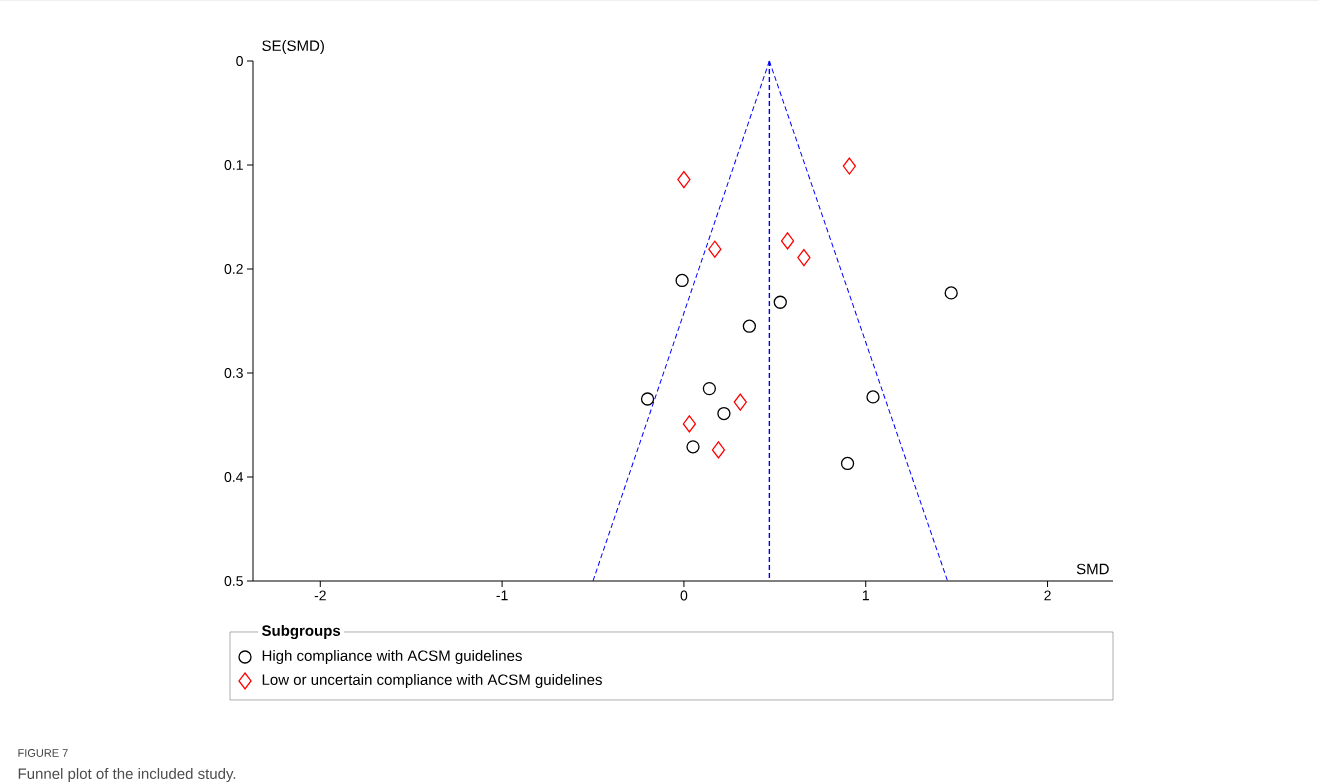 This screenshot has height=783, width=1319. I want to click on y-axis-title: SE(SMD), so click(293, 47).